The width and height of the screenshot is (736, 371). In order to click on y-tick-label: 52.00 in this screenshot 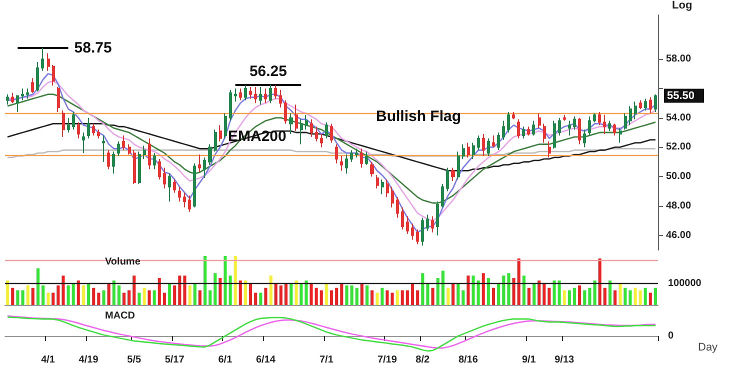, I will do `click(679, 147)`.